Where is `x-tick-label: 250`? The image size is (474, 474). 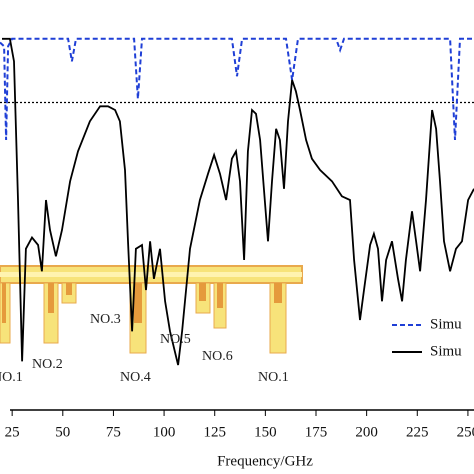 x-tick-label: 250 is located at coordinates (465, 432).